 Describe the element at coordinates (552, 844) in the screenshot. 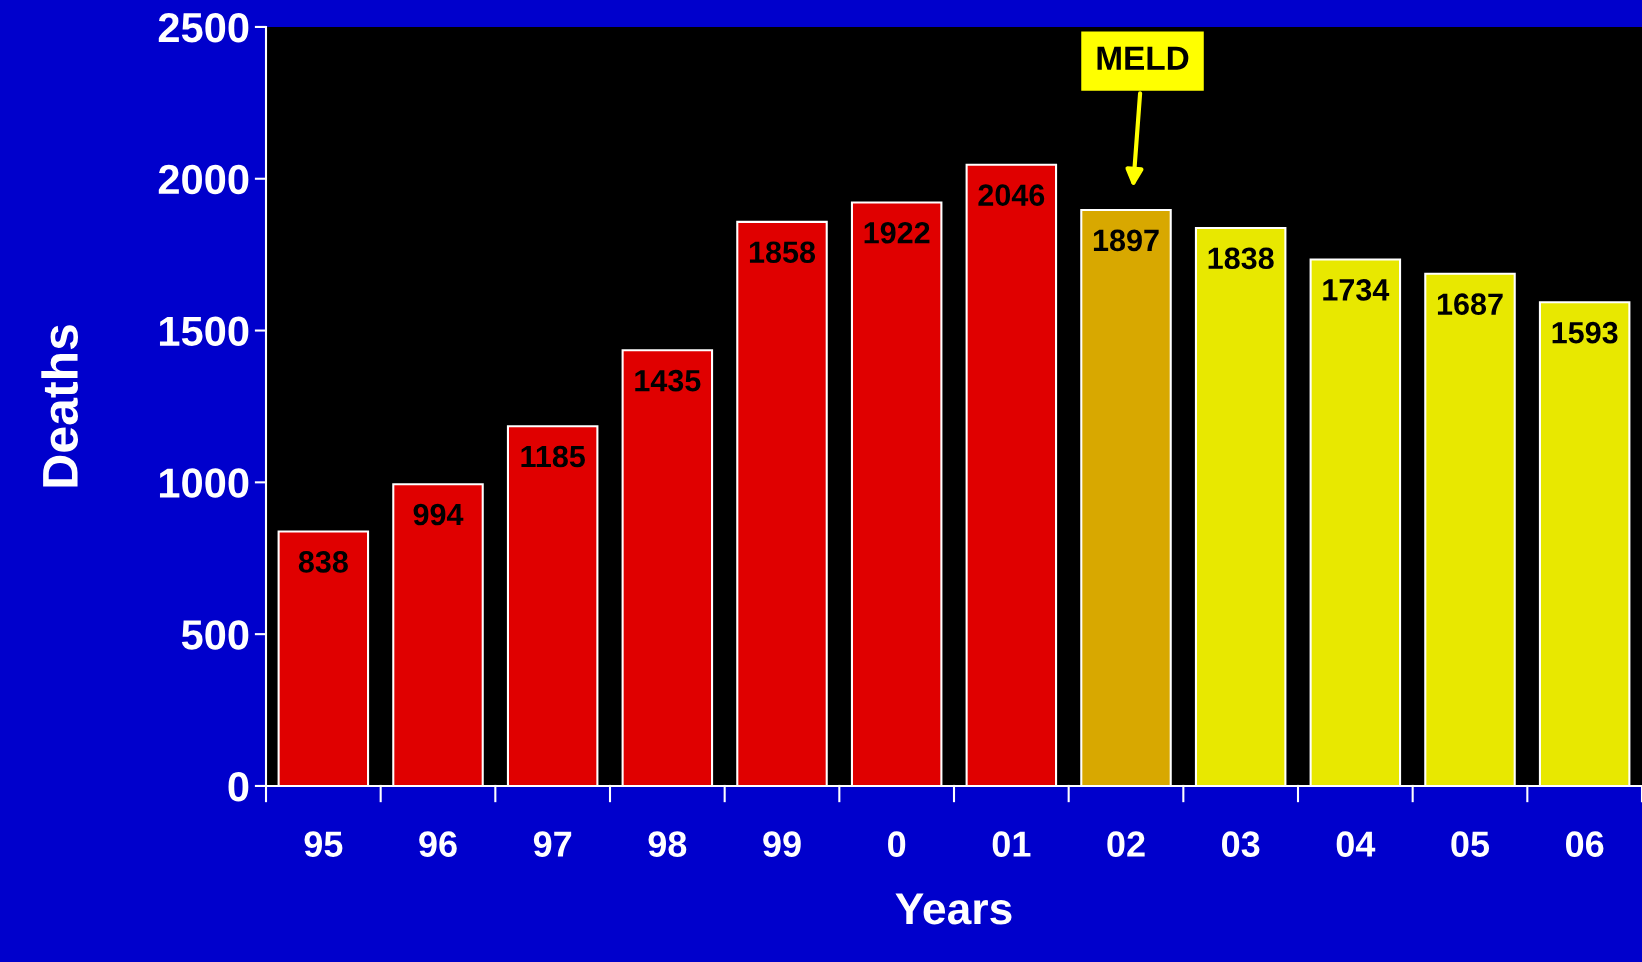

I see `x-tick-label: 97` at that location.